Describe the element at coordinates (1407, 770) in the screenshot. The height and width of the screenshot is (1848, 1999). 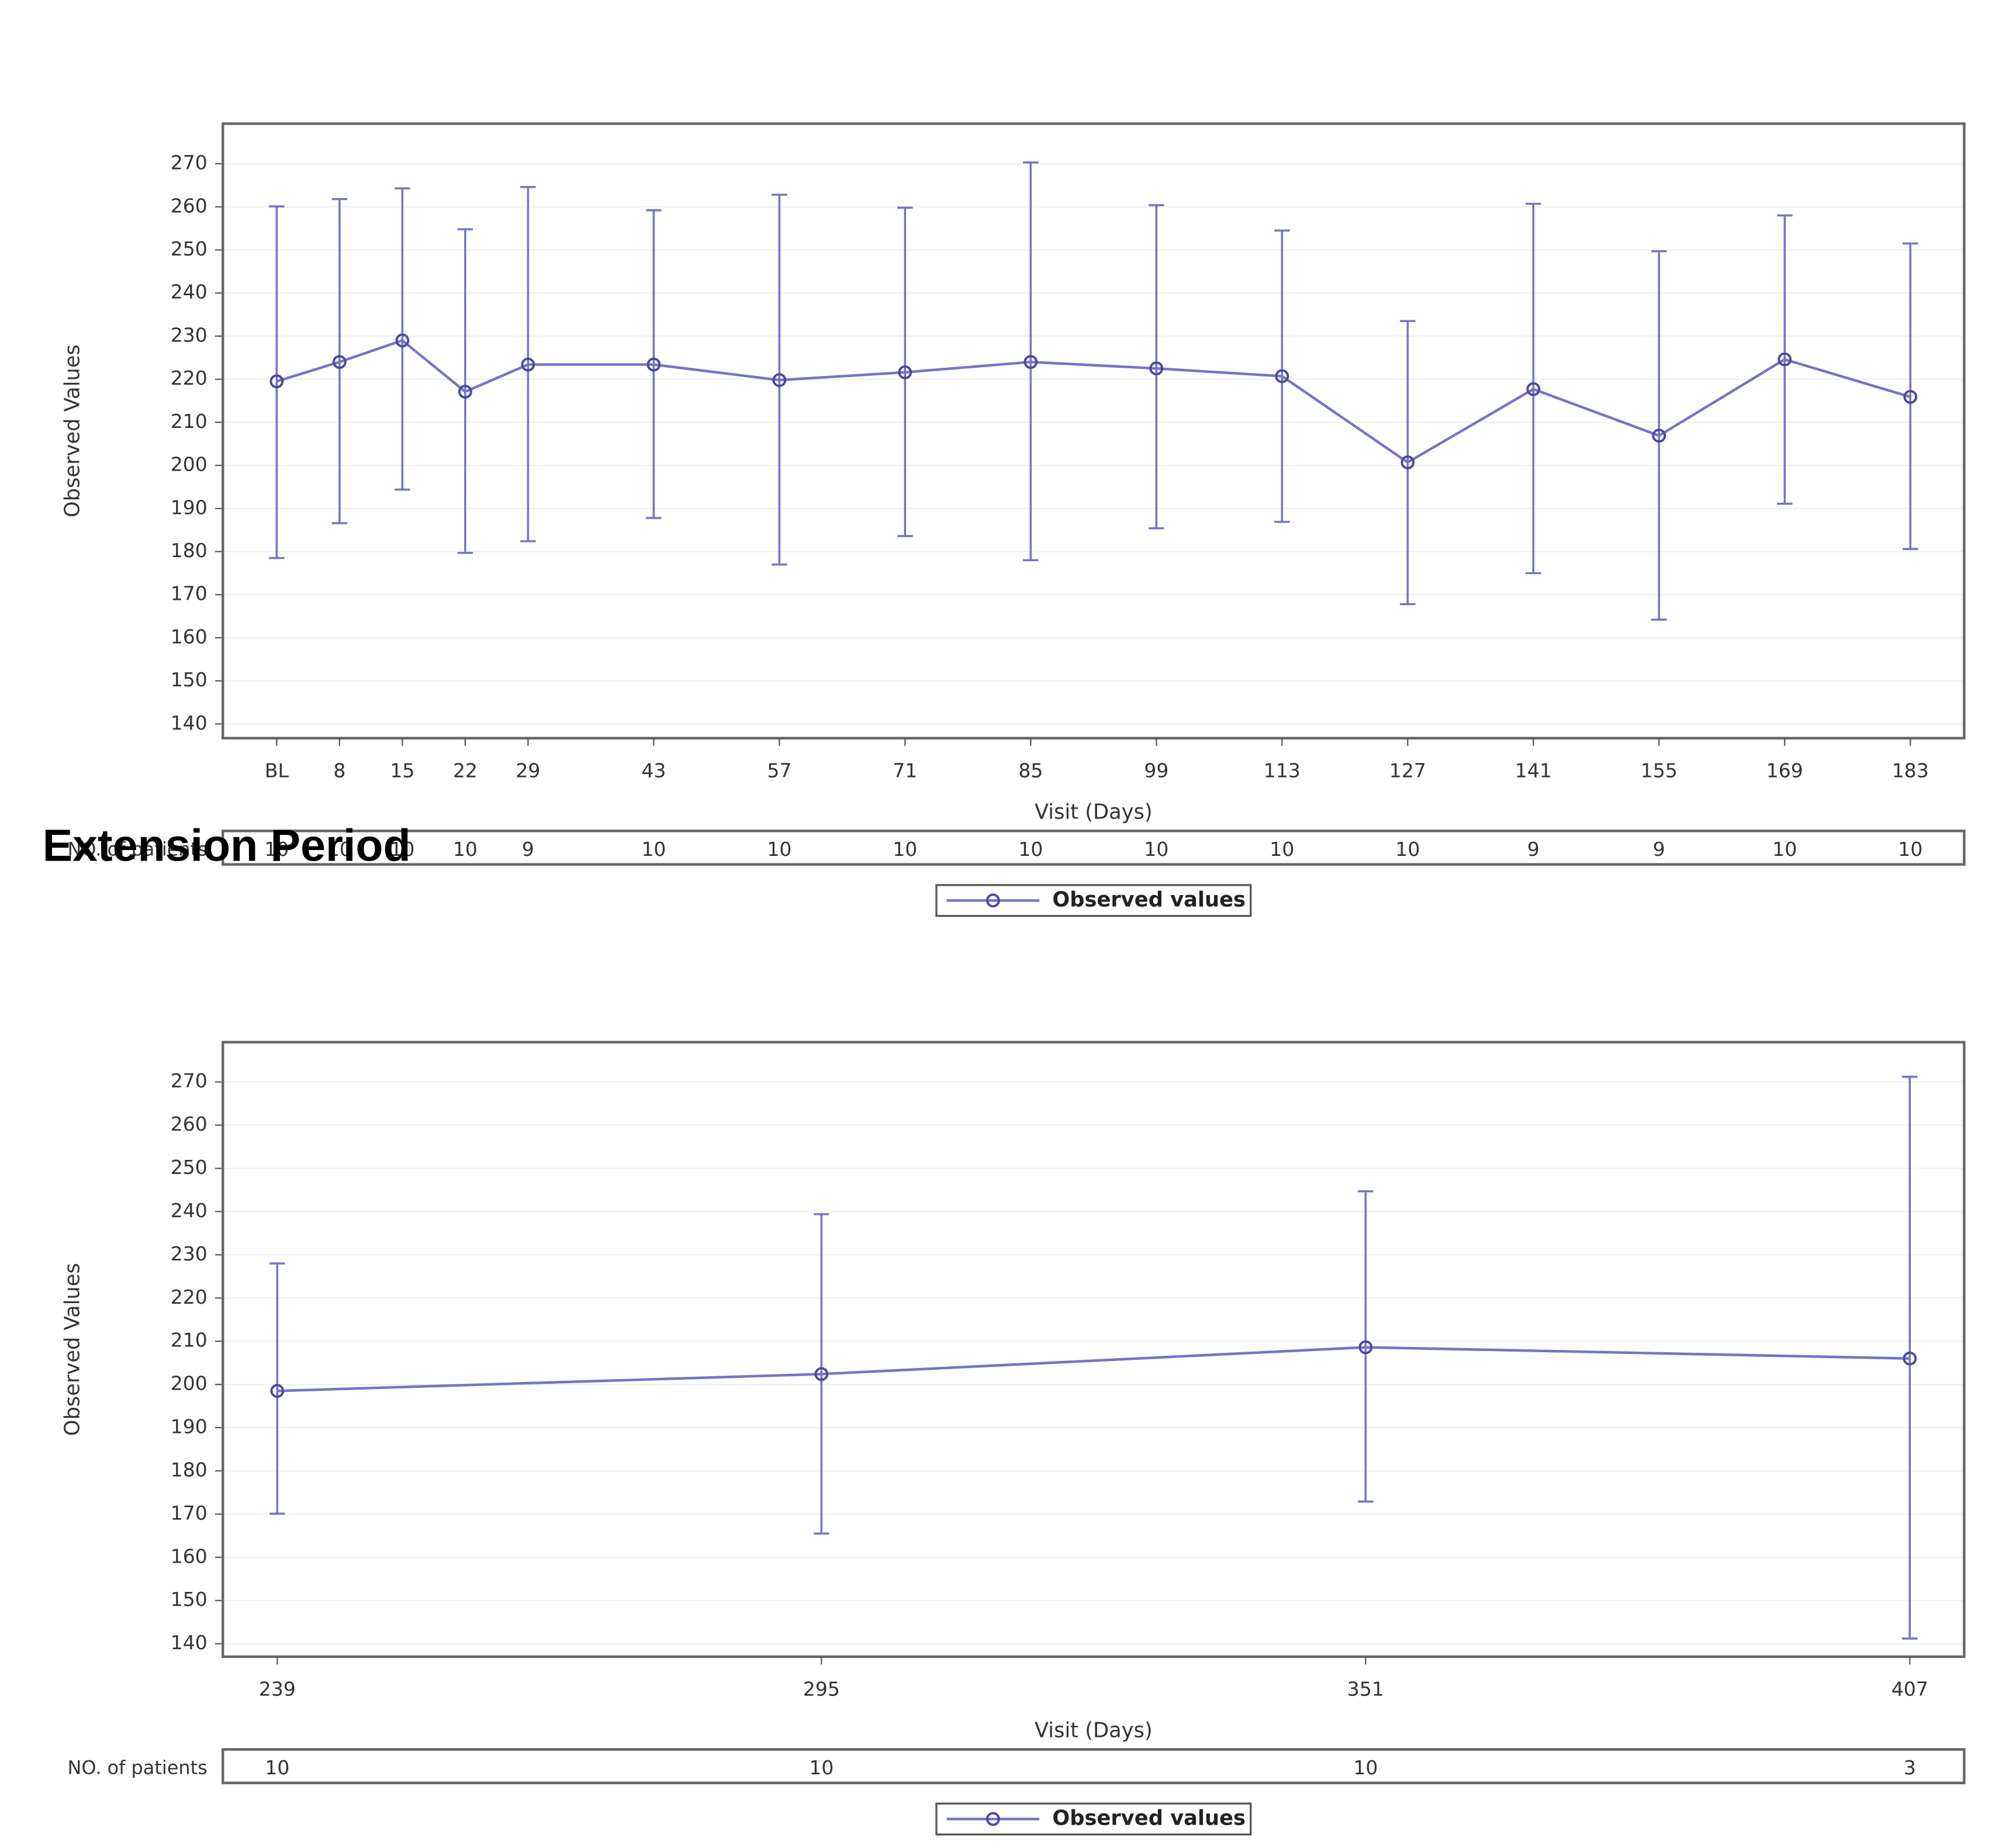
I see `x-tick-label: 127` at that location.